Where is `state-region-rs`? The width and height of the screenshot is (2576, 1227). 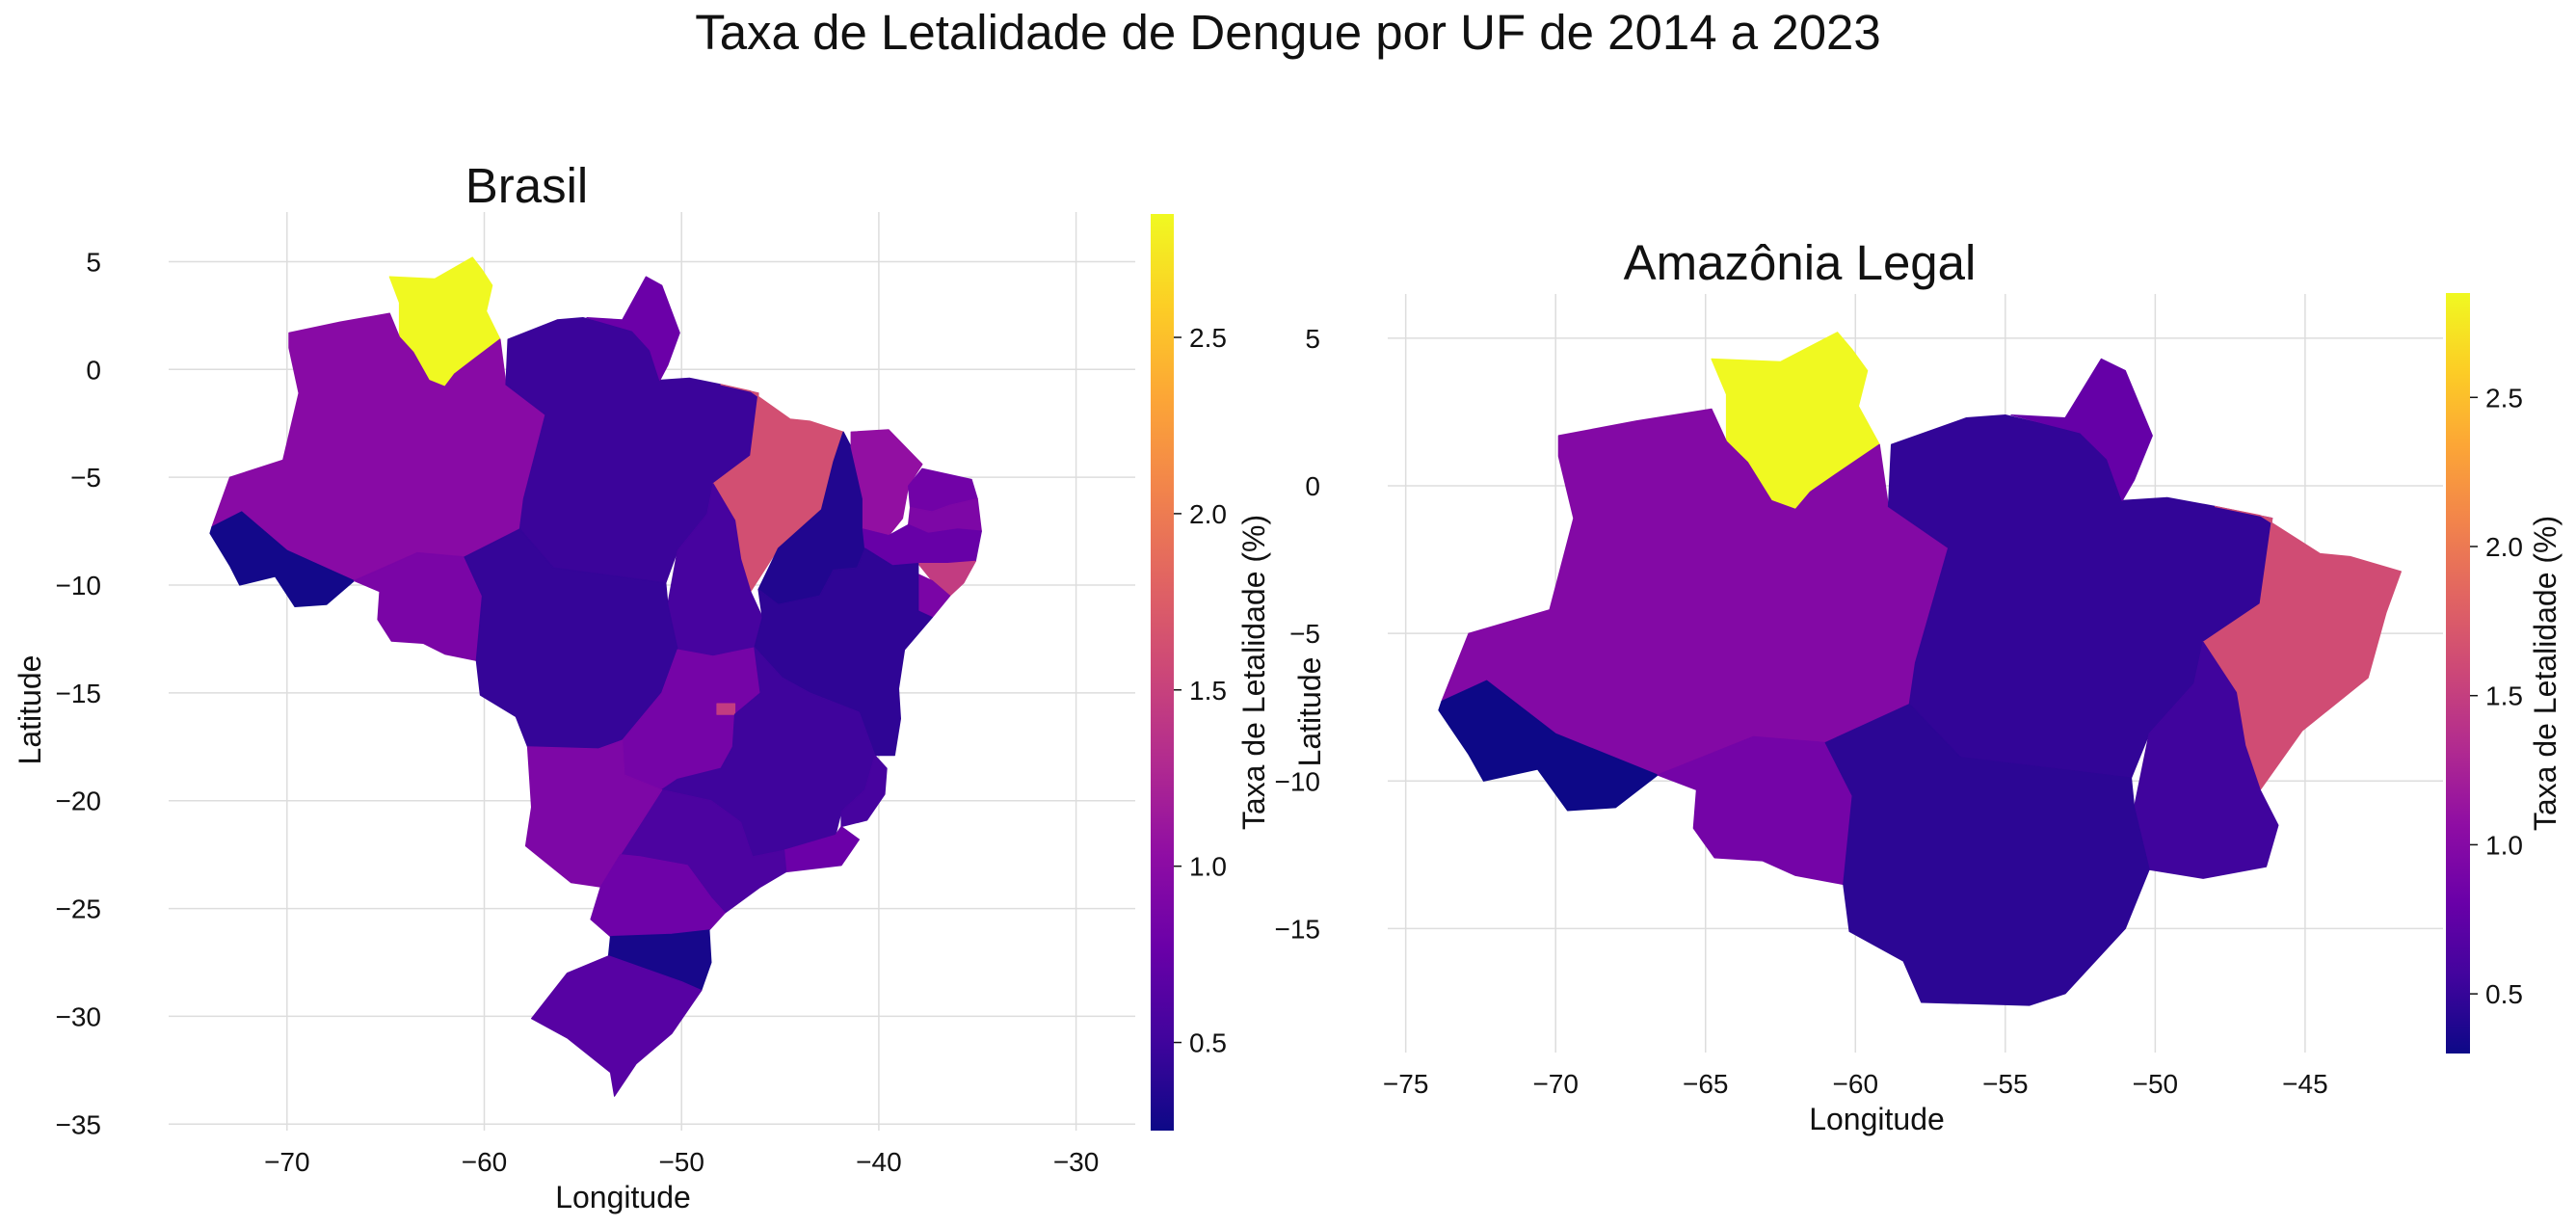 state-region-rs is located at coordinates (617, 1026).